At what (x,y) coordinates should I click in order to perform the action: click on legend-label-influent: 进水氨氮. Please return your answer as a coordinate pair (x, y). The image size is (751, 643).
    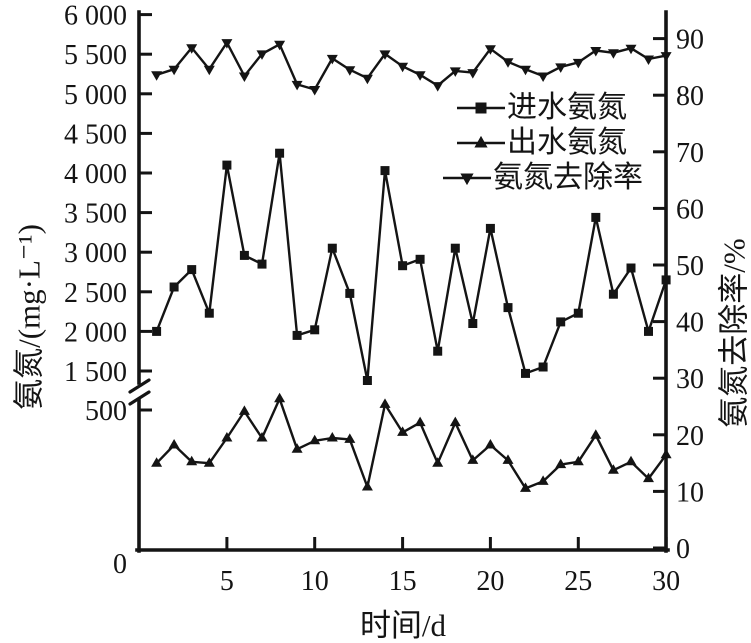
    Looking at the image, I should click on (567, 107).